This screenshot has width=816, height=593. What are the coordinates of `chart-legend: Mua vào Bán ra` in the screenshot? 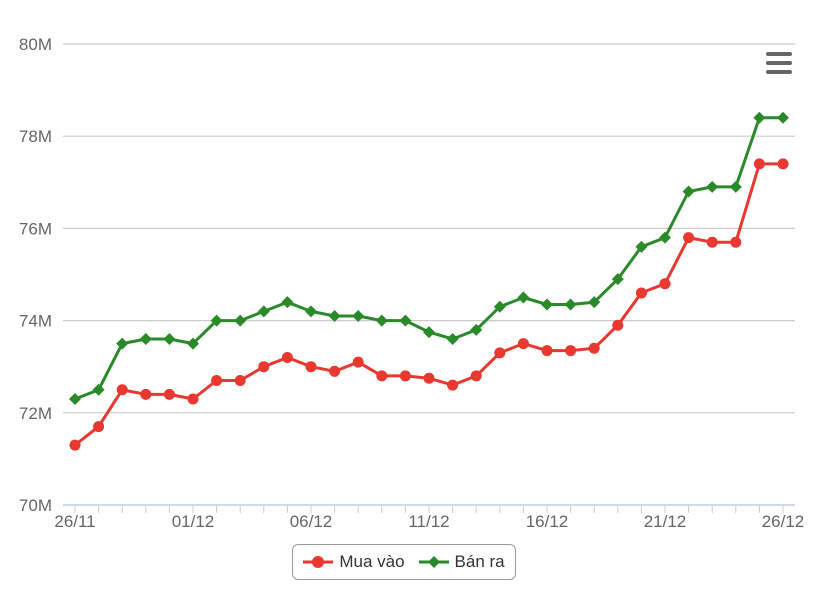 It's located at (404, 562).